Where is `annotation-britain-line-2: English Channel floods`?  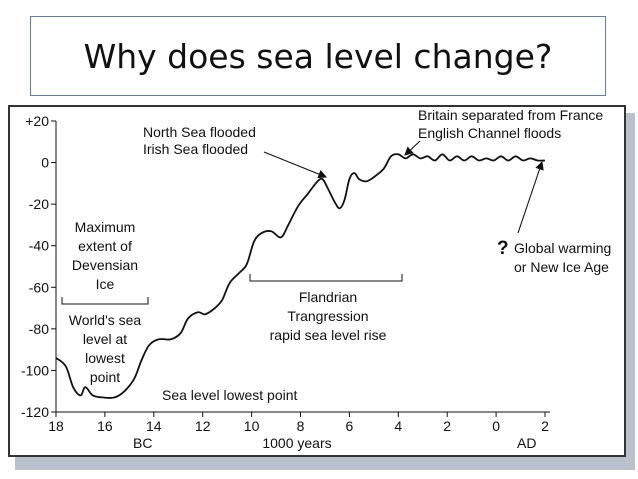 annotation-britain-line-2: English Channel floods is located at coordinates (489, 133).